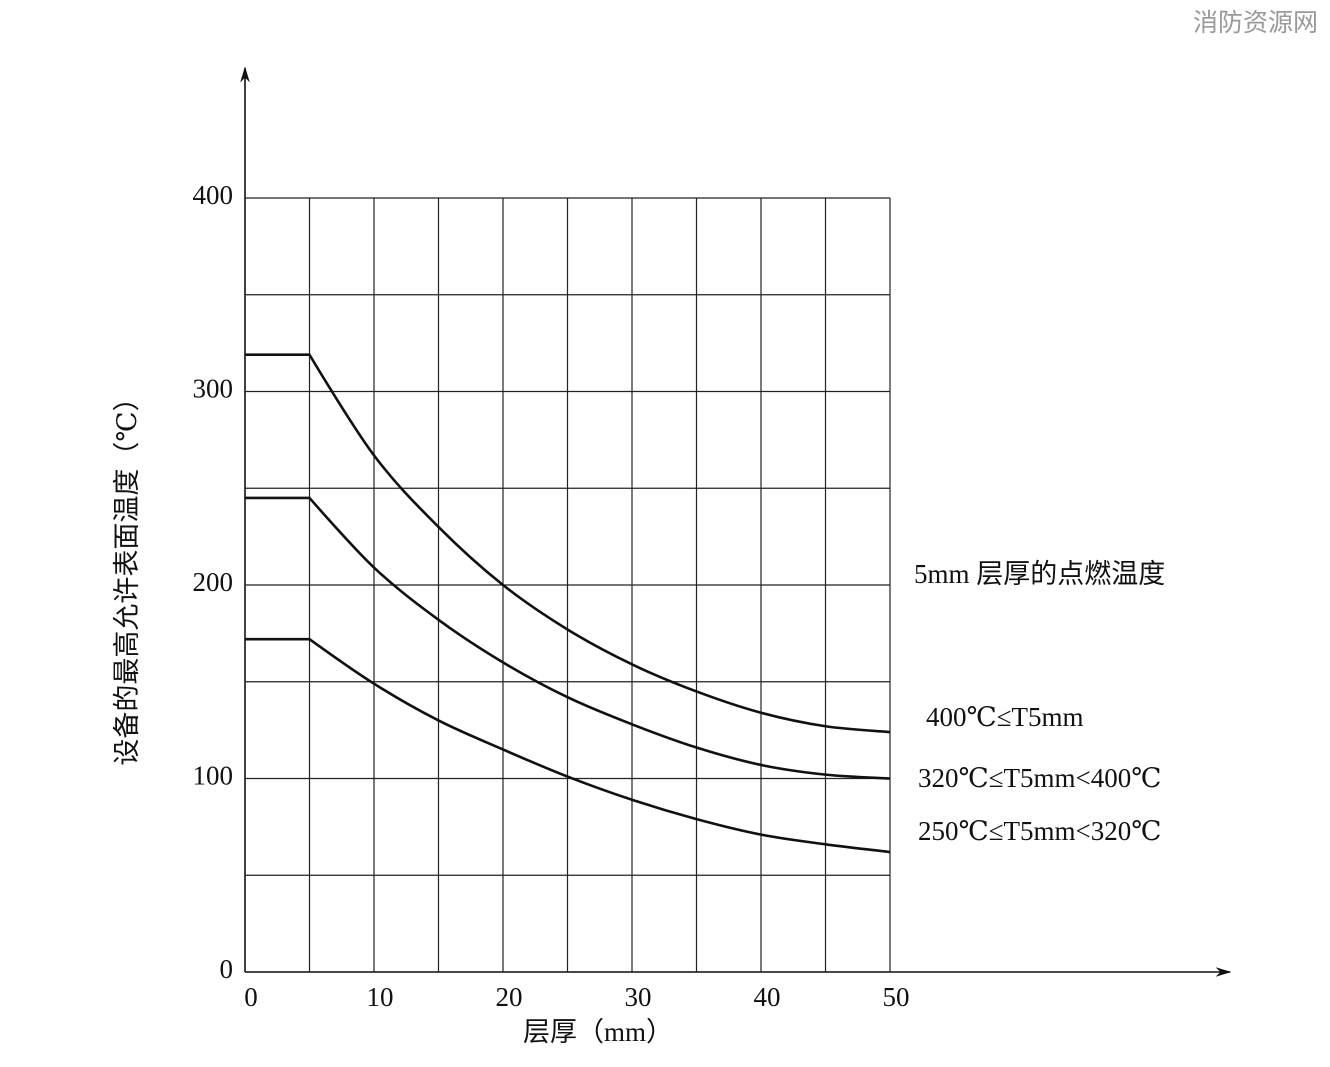 This screenshot has width=1330, height=1067. What do you see at coordinates (1039, 778) in the screenshot?
I see `legend-entry: 320℃≤T5mm<400℃` at bounding box center [1039, 778].